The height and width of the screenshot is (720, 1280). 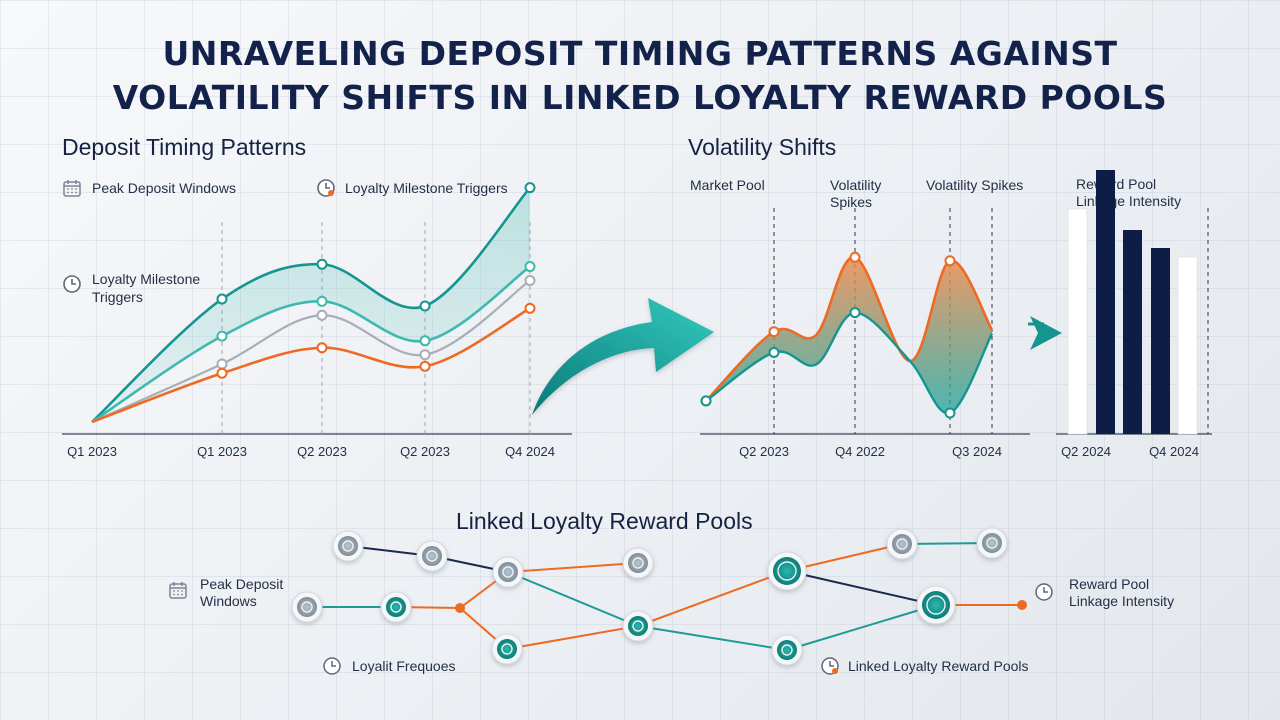 I want to click on transition-arrow, so click(x=623, y=356).